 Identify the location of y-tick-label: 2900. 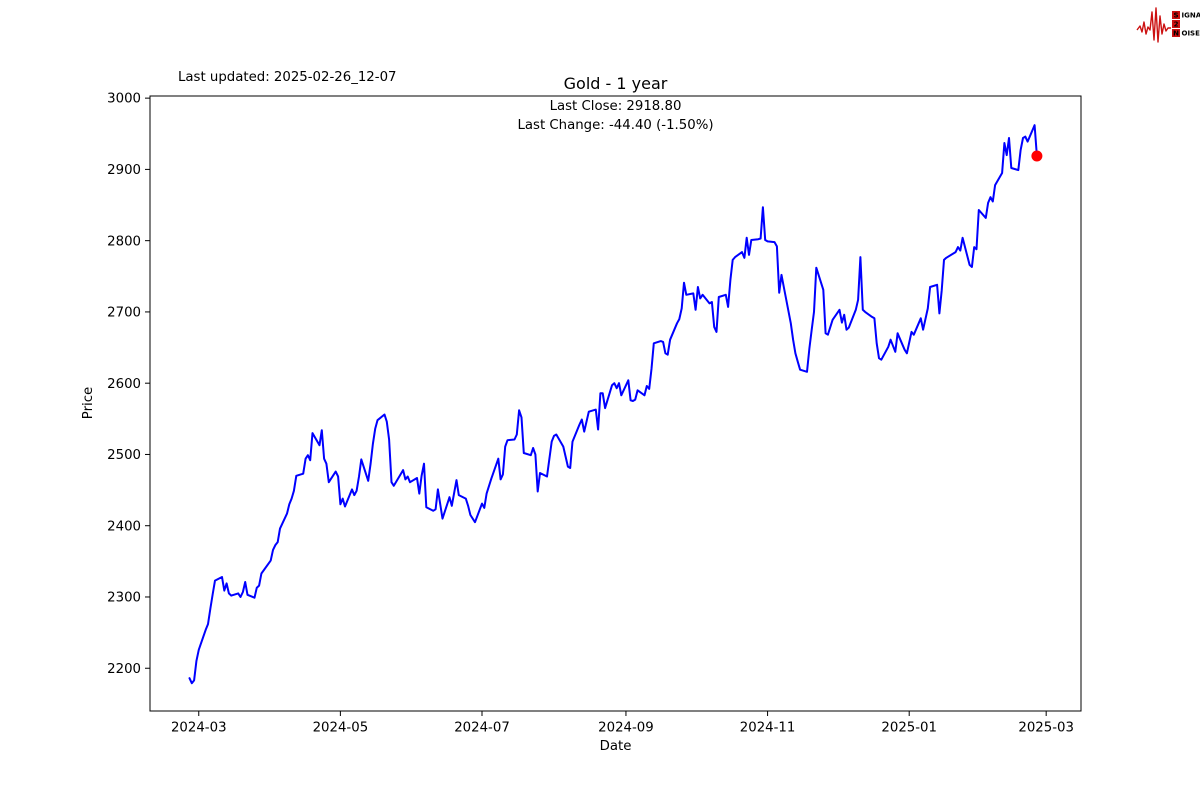
(124, 170).